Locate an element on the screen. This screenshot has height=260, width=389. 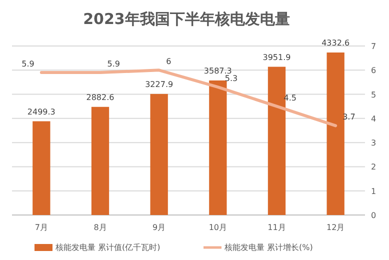
y2-tick: 2 is located at coordinates (373, 167).